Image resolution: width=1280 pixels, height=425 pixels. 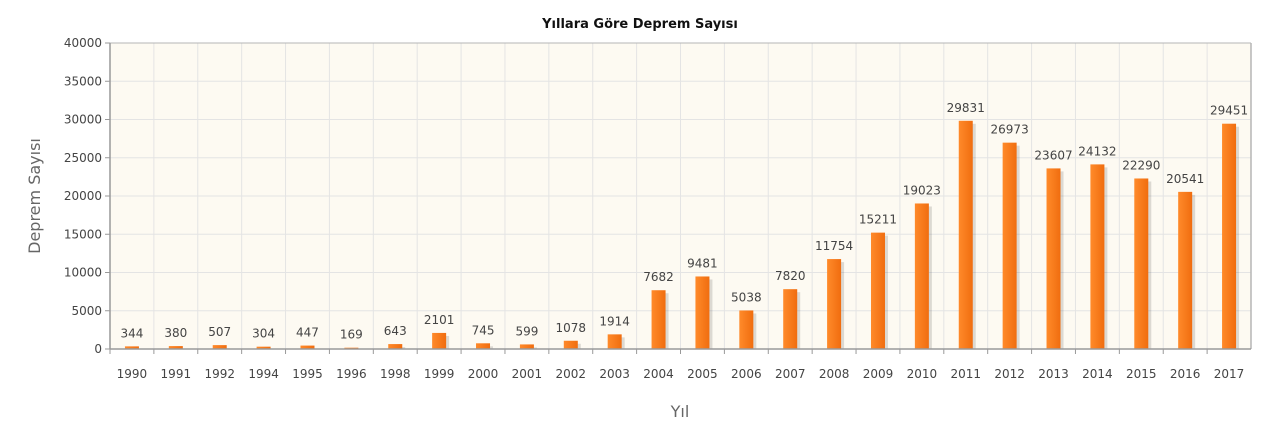 What do you see at coordinates (395, 331) in the screenshot?
I see `data-label-1998: 643` at bounding box center [395, 331].